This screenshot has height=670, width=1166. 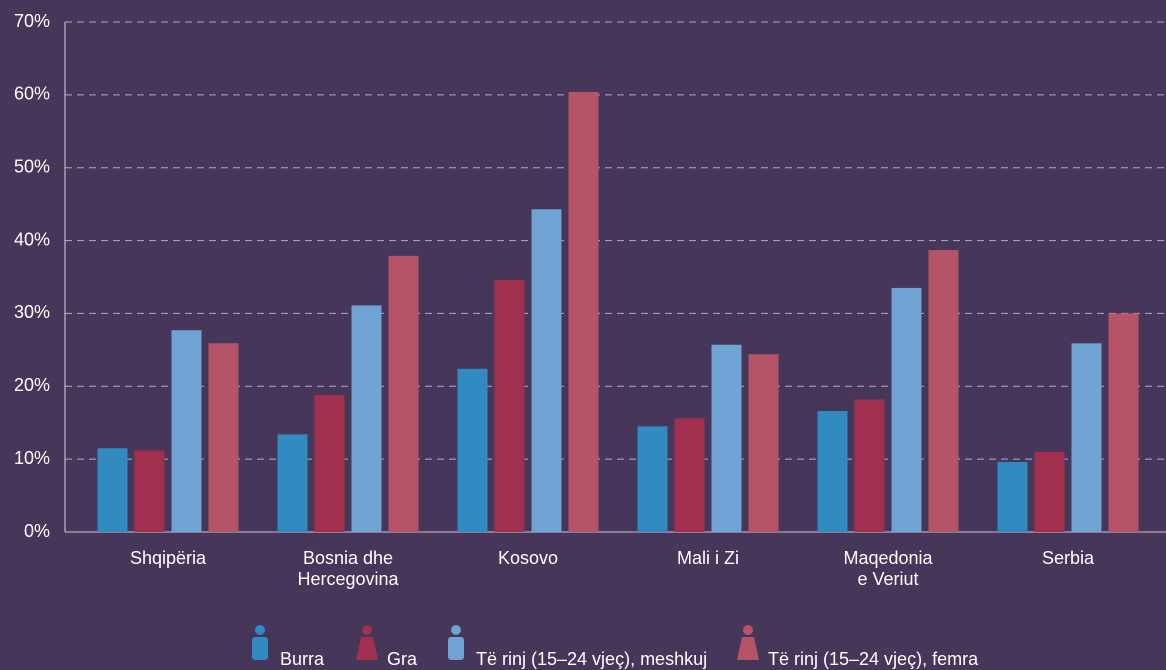 I want to click on legend-label: Të rinj (15–24 vjeç), femra, so click(x=873, y=659).